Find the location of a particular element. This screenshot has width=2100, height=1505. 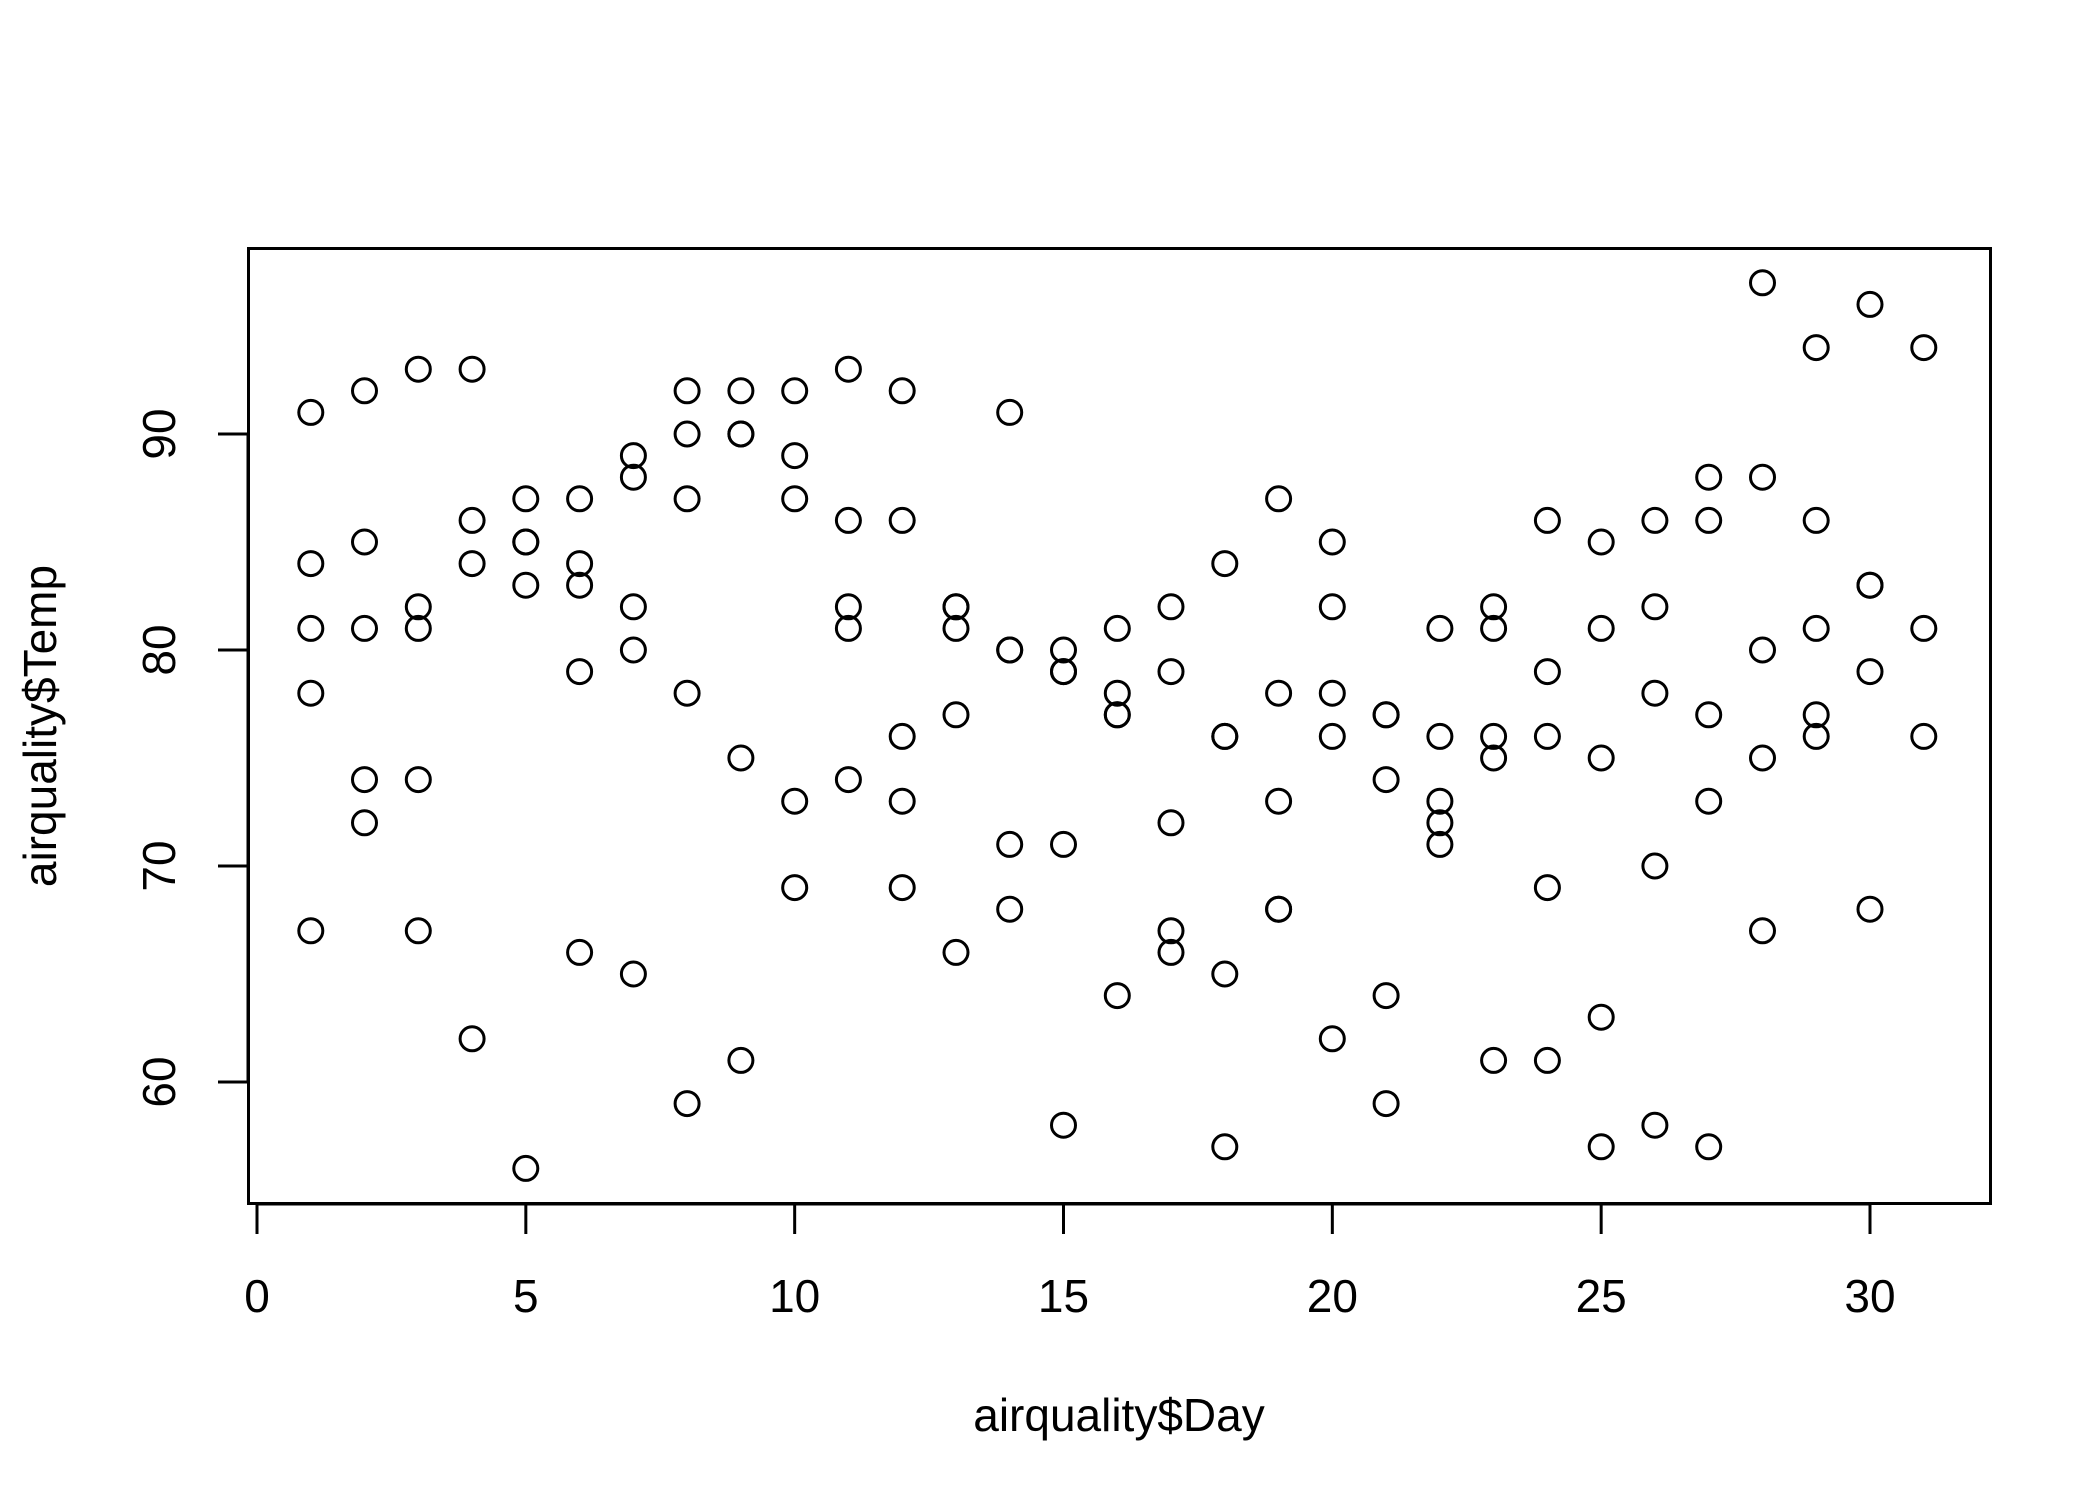

x-tick-label: 10 is located at coordinates (794, 1296).